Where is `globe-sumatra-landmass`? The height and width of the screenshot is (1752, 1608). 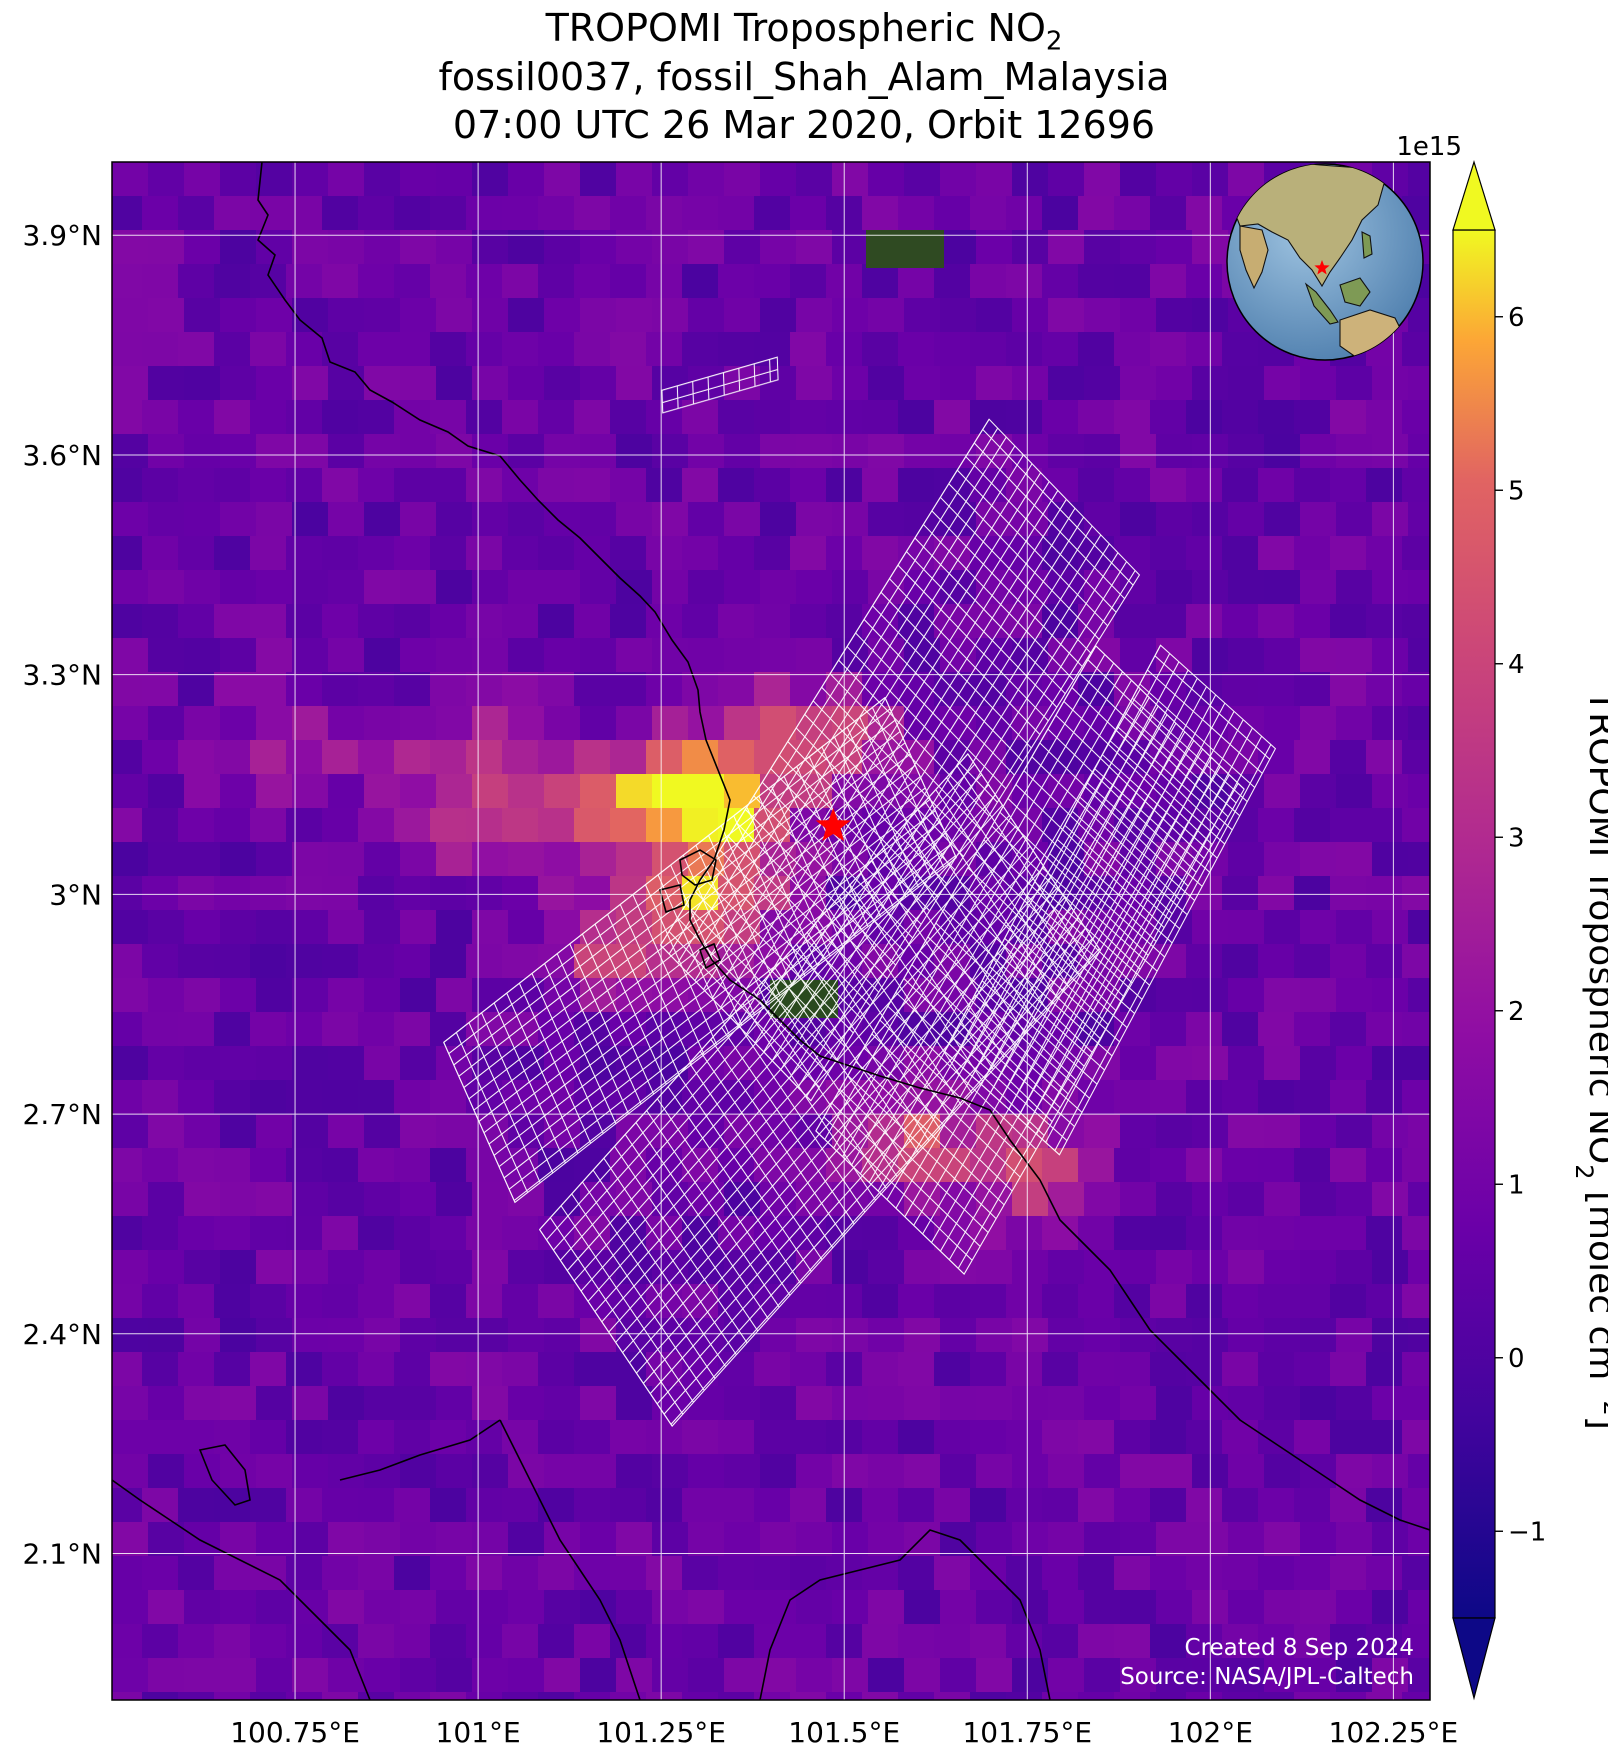
globe-sumatra-landmass is located at coordinates (1321, 303).